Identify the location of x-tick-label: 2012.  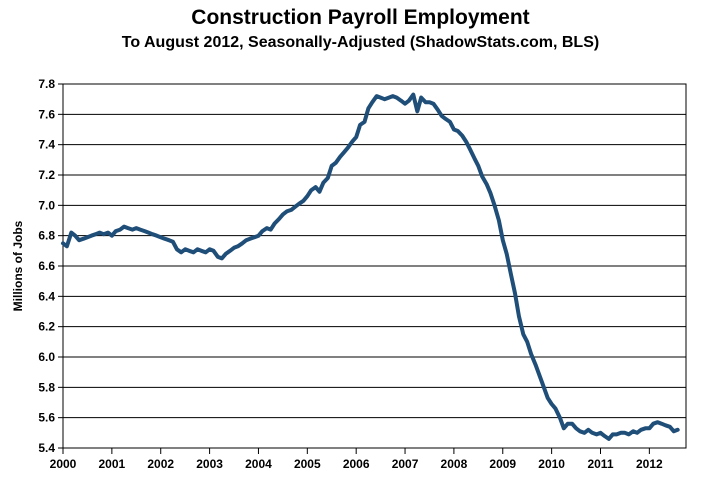
(649, 464).